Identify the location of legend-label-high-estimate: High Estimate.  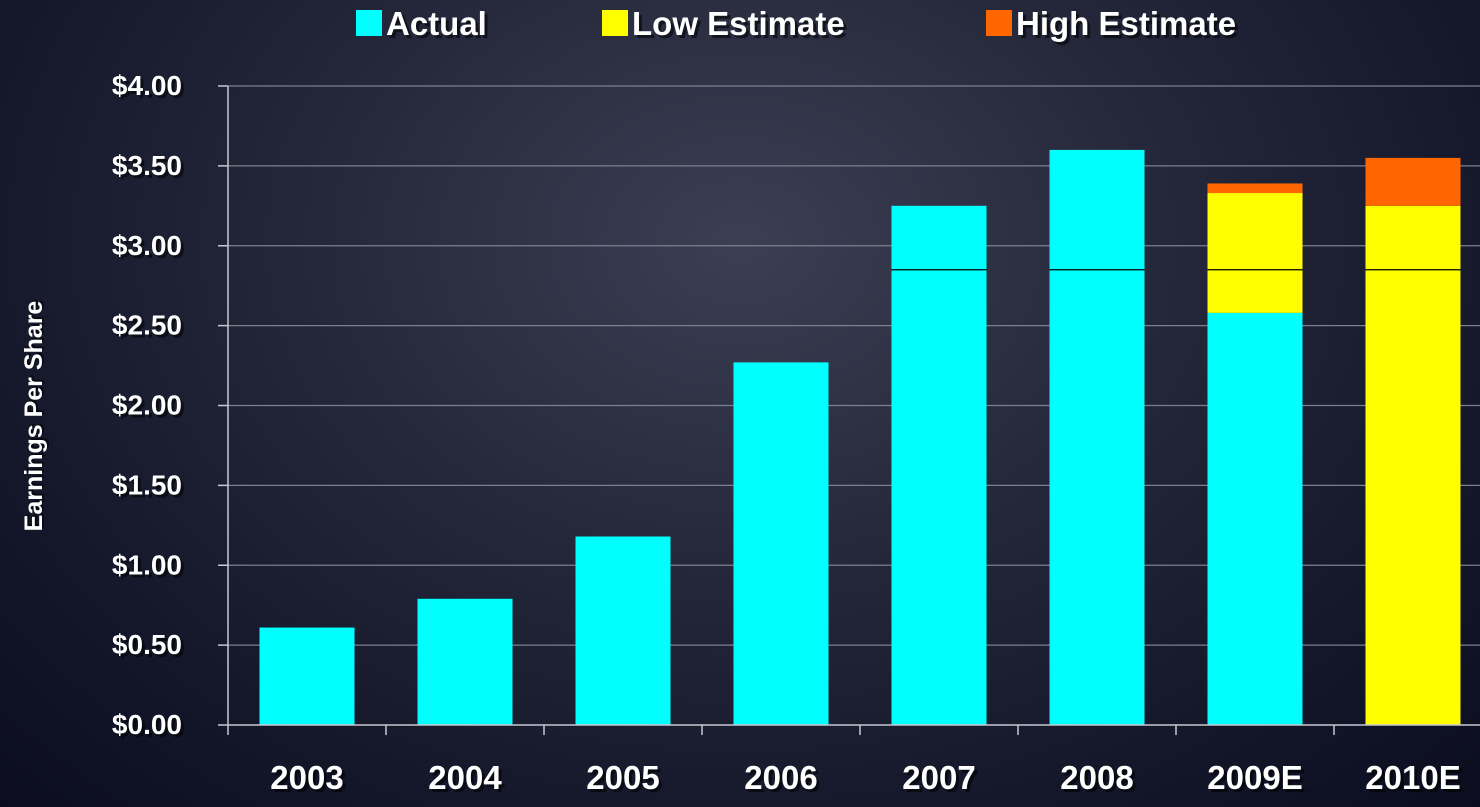
(1126, 23).